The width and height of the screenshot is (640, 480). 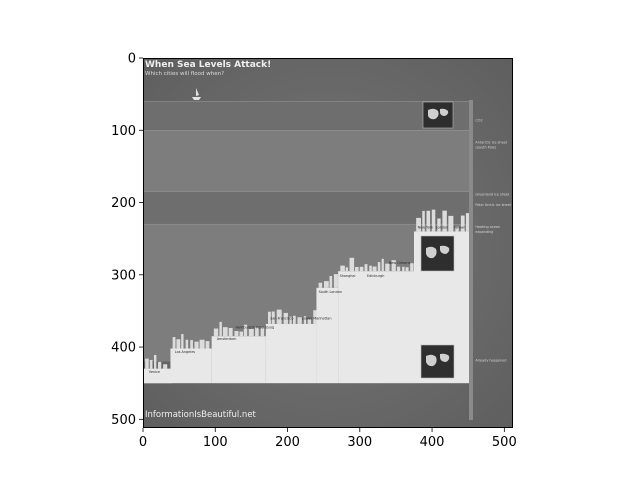 I want to click on city-label-5: San Francisco, so click(x=281, y=319).